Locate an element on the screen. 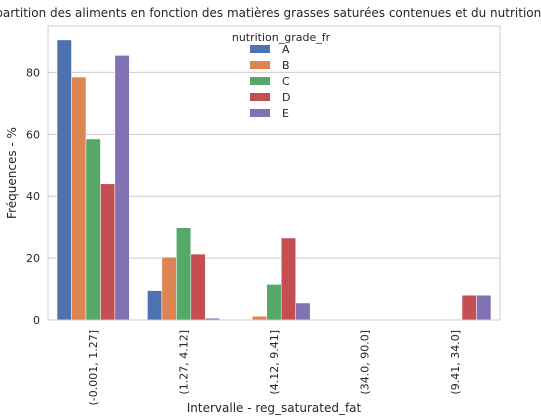  legend-swatch-a is located at coordinates (260, 49).